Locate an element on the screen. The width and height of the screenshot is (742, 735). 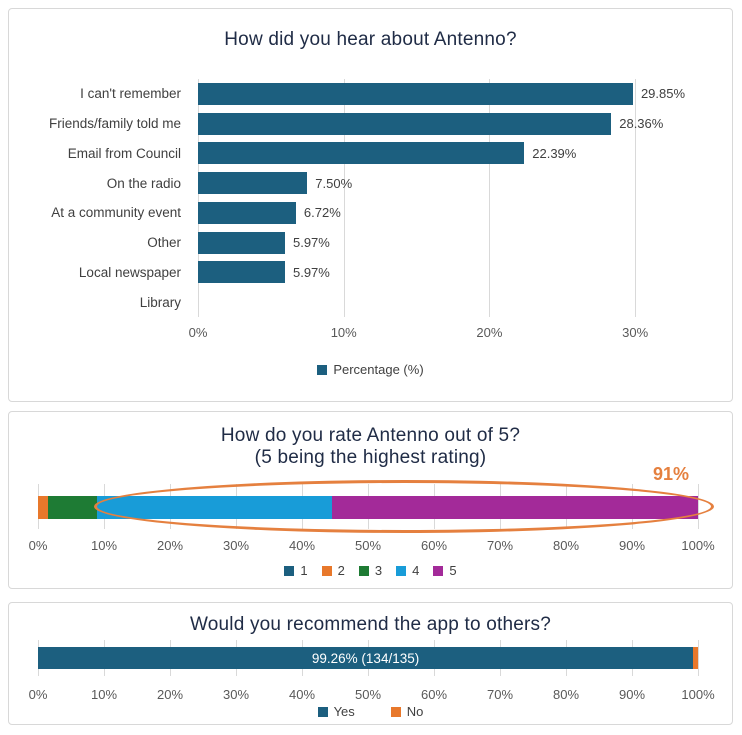
legend: Percentage (%) is located at coordinates (370, 369).